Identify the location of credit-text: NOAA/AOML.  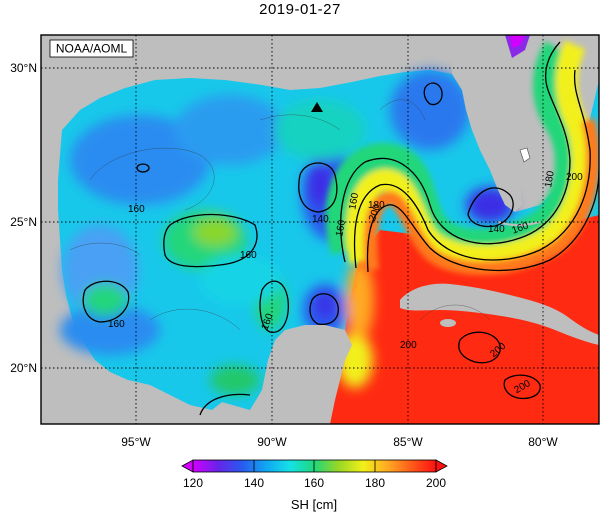
(92, 49).